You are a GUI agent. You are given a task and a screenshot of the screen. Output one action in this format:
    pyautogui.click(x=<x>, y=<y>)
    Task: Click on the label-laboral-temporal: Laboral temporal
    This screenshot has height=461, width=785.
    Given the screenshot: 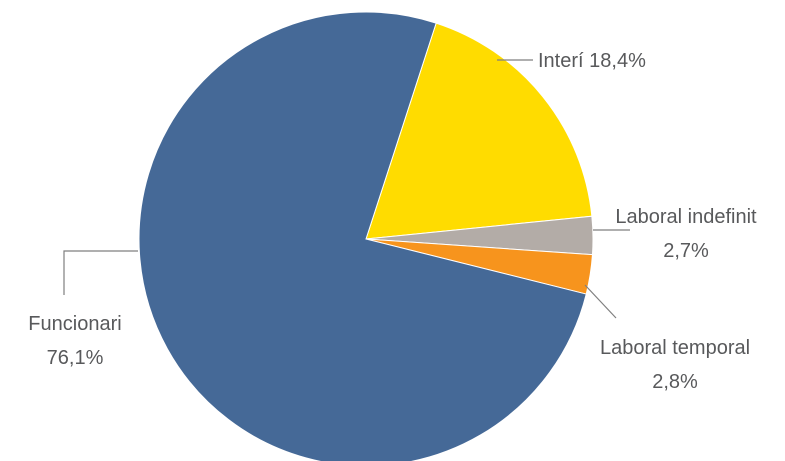 What is the action you would take?
    pyautogui.click(x=675, y=348)
    